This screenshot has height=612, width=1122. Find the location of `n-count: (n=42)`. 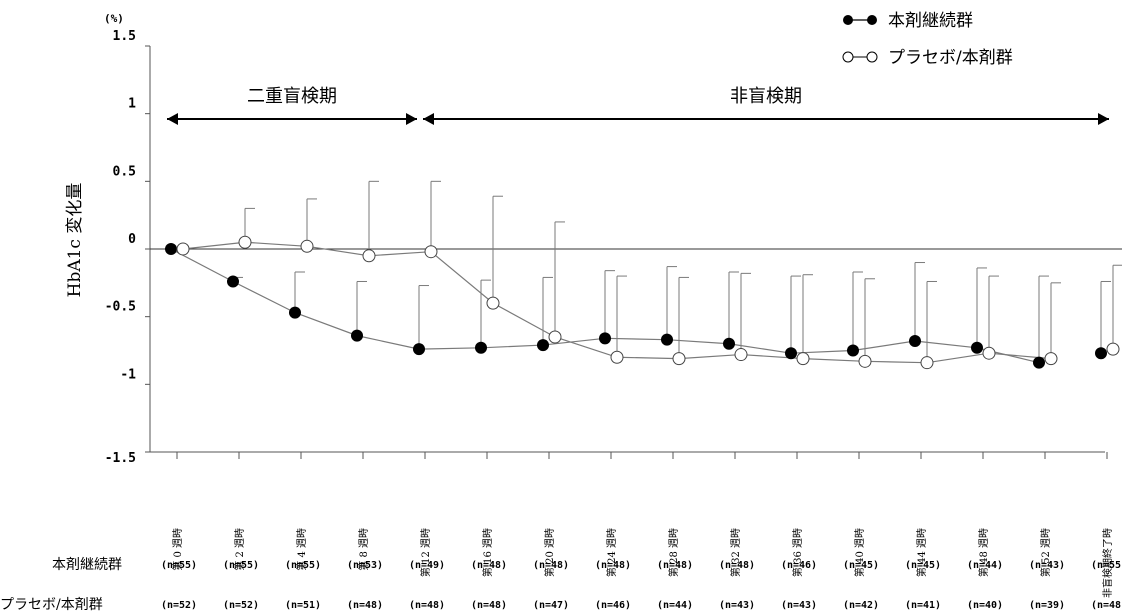

n-count: (n=42) is located at coordinates (861, 605).